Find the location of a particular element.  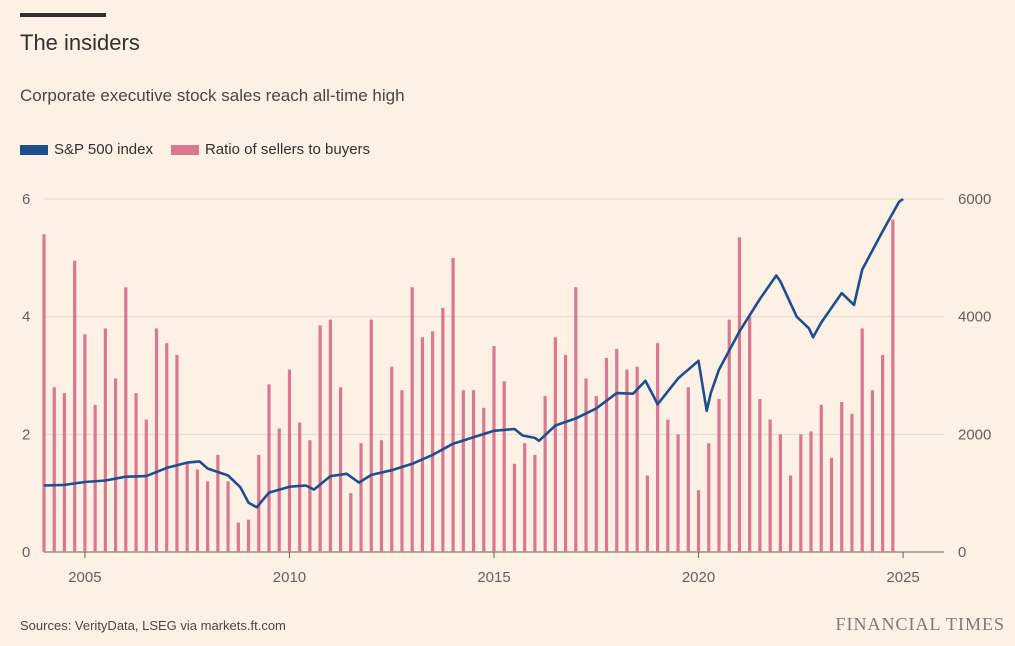

legend-swatch-sp500 is located at coordinates (34, 149).